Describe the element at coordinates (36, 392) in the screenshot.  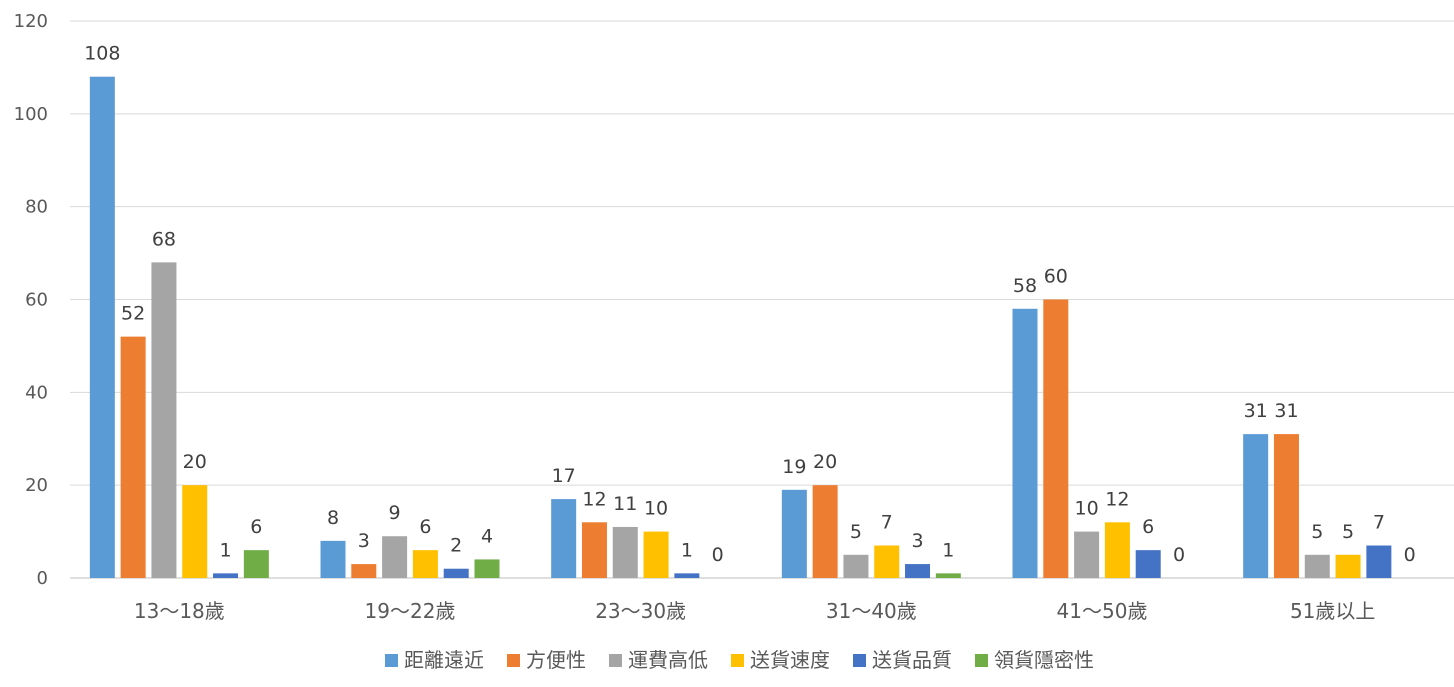
I see `y-tick-label: 40` at that location.